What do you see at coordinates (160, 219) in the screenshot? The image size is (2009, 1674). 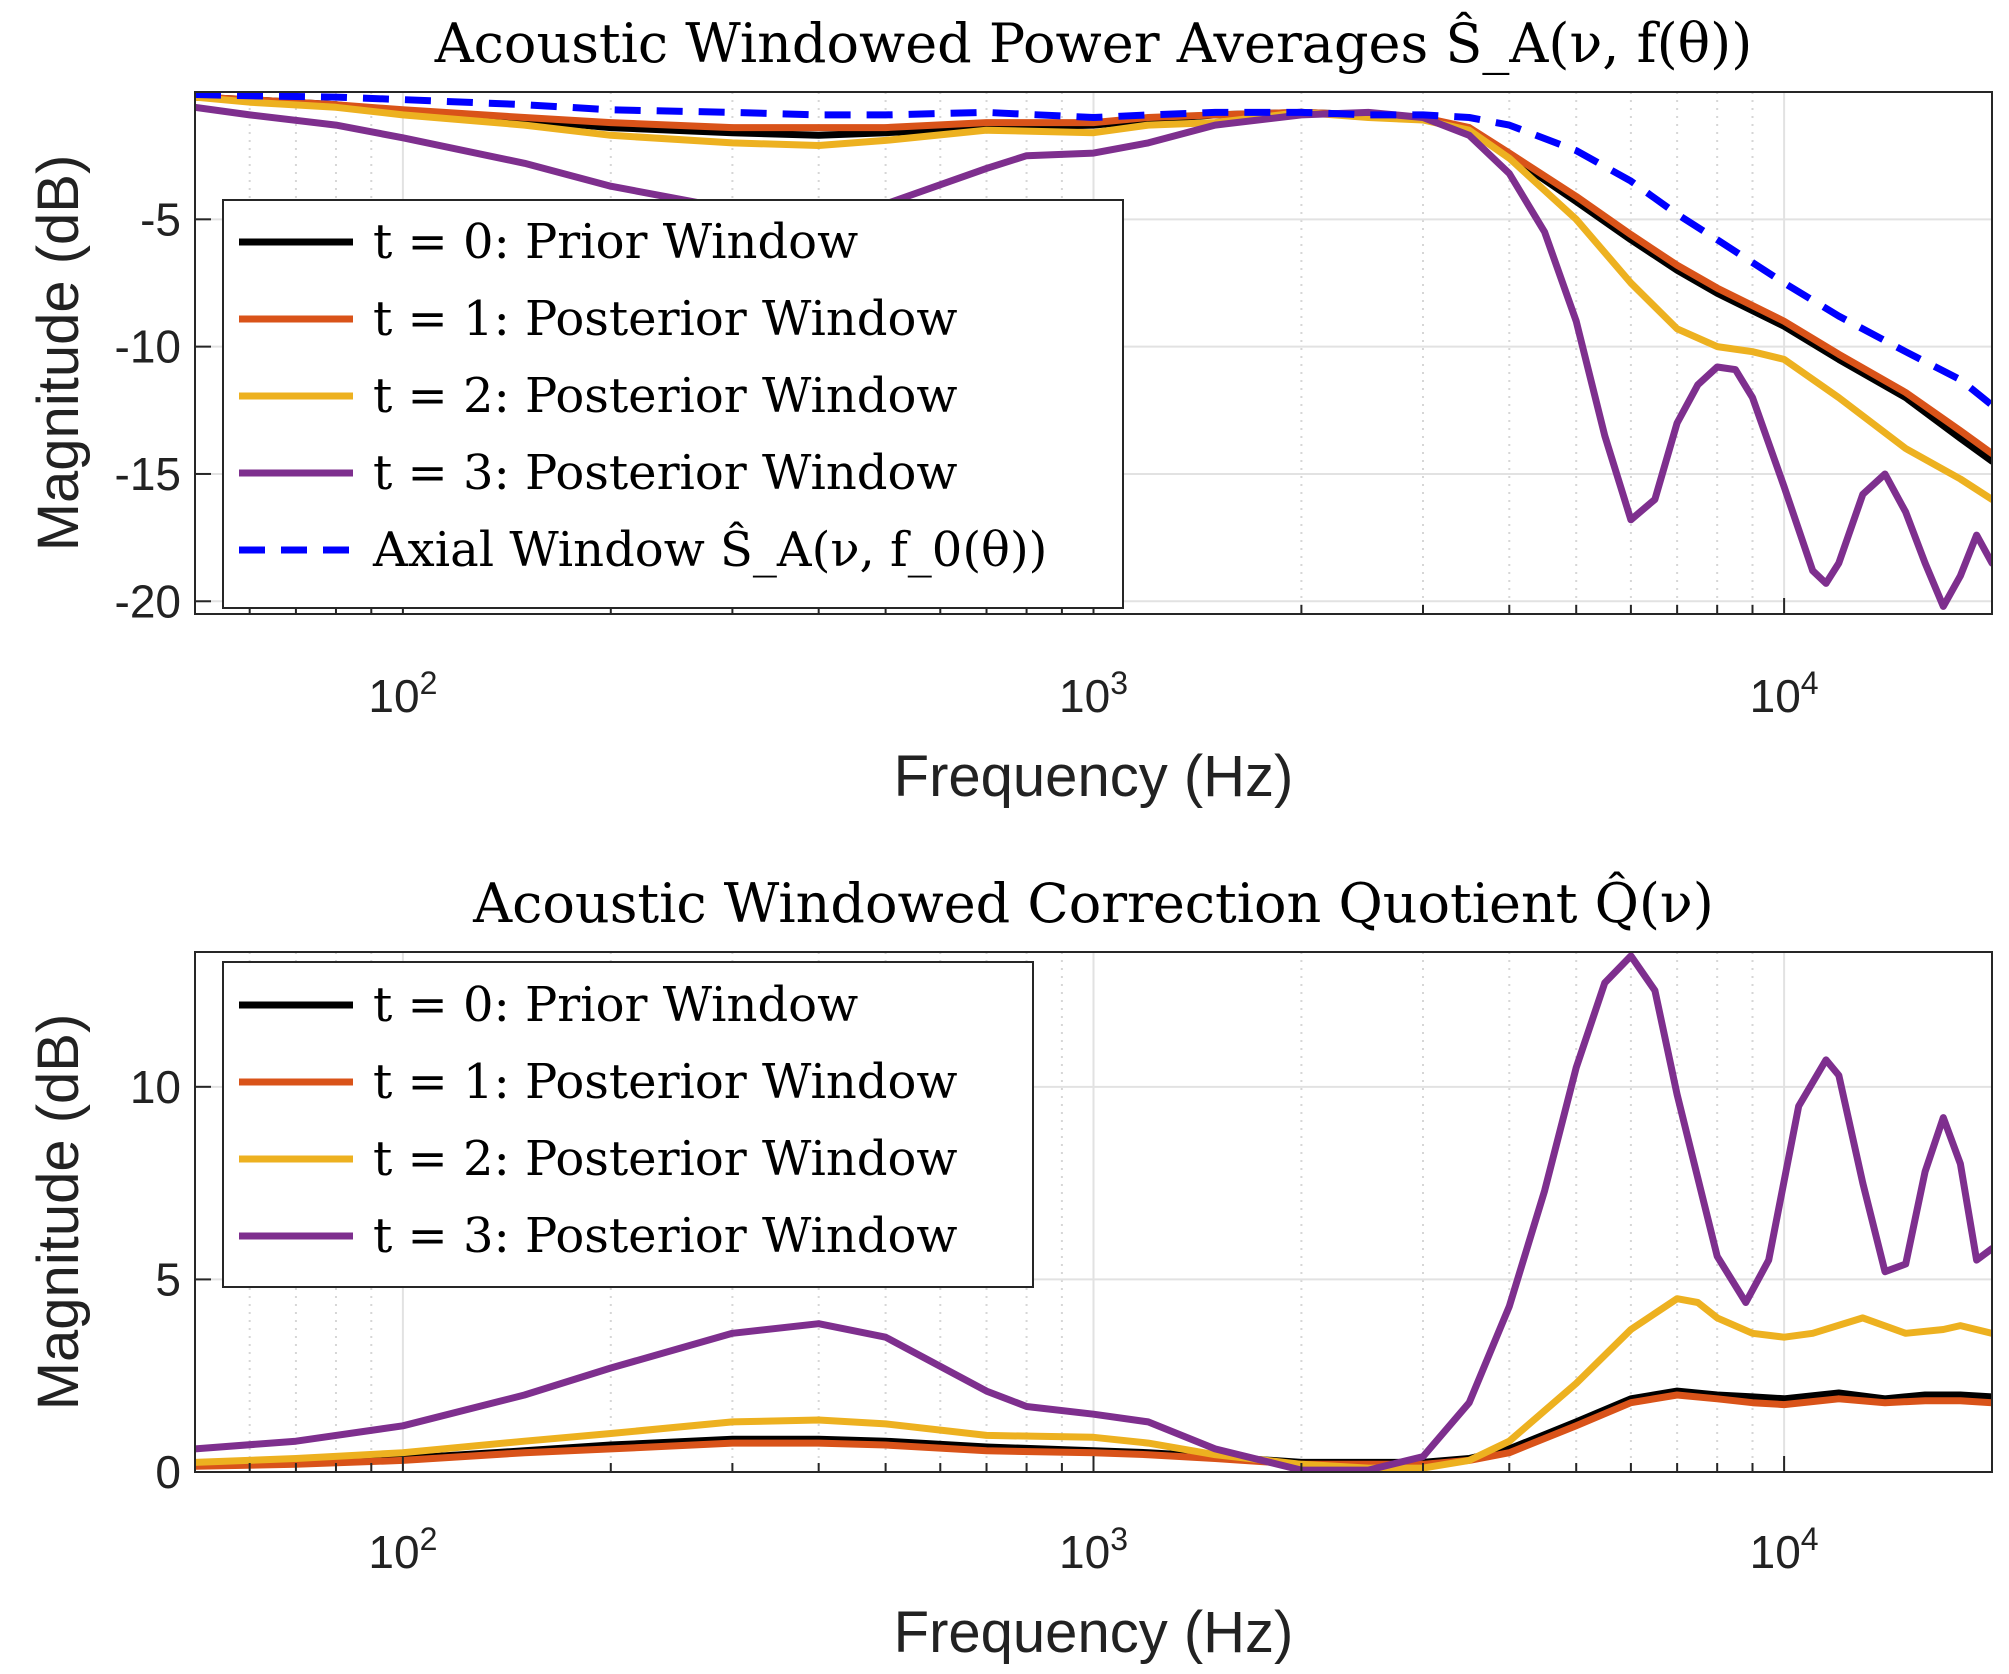 I see `y-tick-label: -5` at bounding box center [160, 219].